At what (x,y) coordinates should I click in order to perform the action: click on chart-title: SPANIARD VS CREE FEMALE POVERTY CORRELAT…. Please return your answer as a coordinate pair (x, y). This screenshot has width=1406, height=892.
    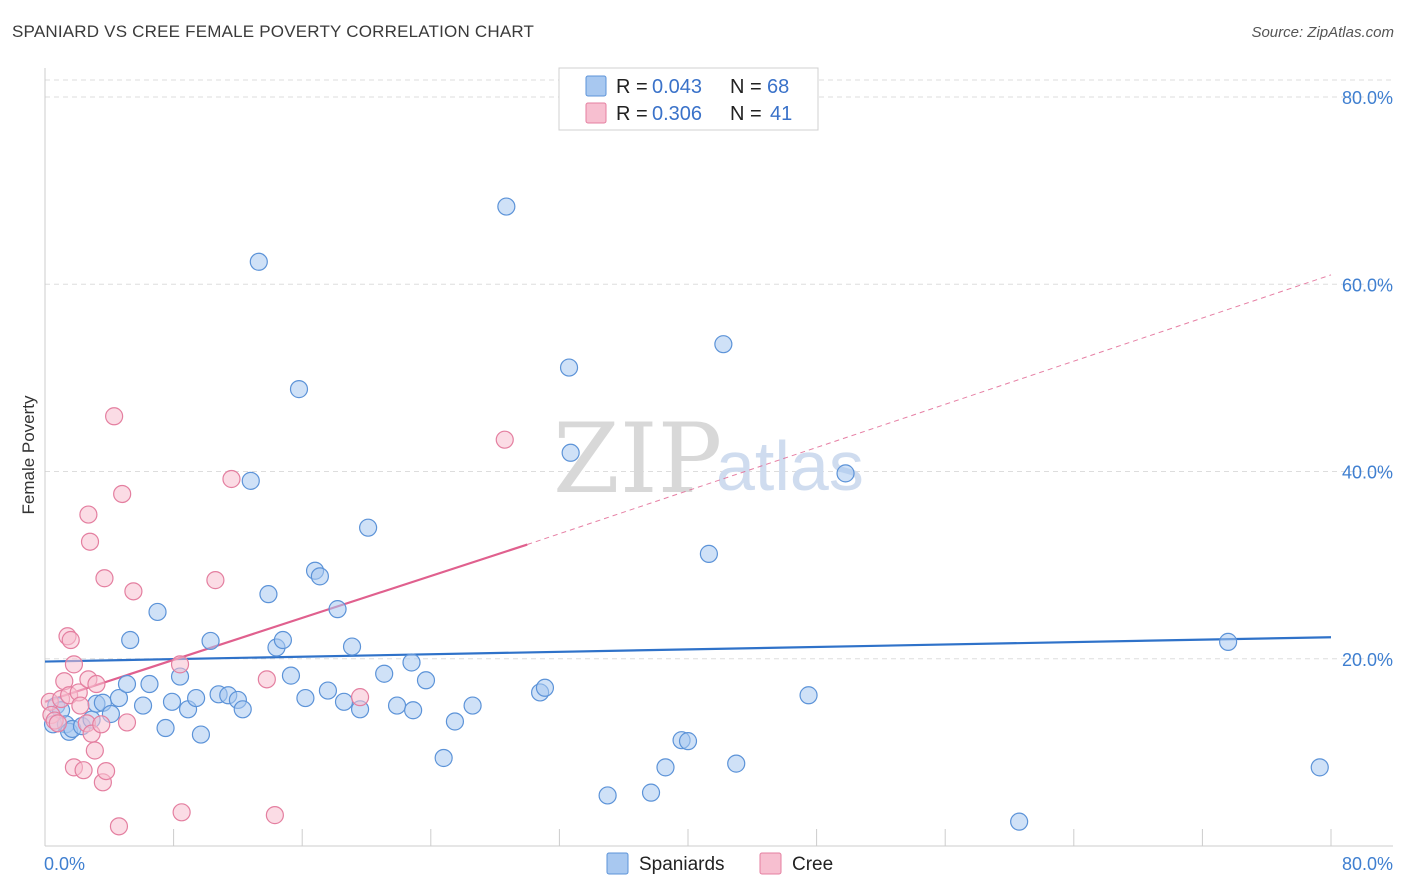
    Looking at the image, I should click on (273, 31).